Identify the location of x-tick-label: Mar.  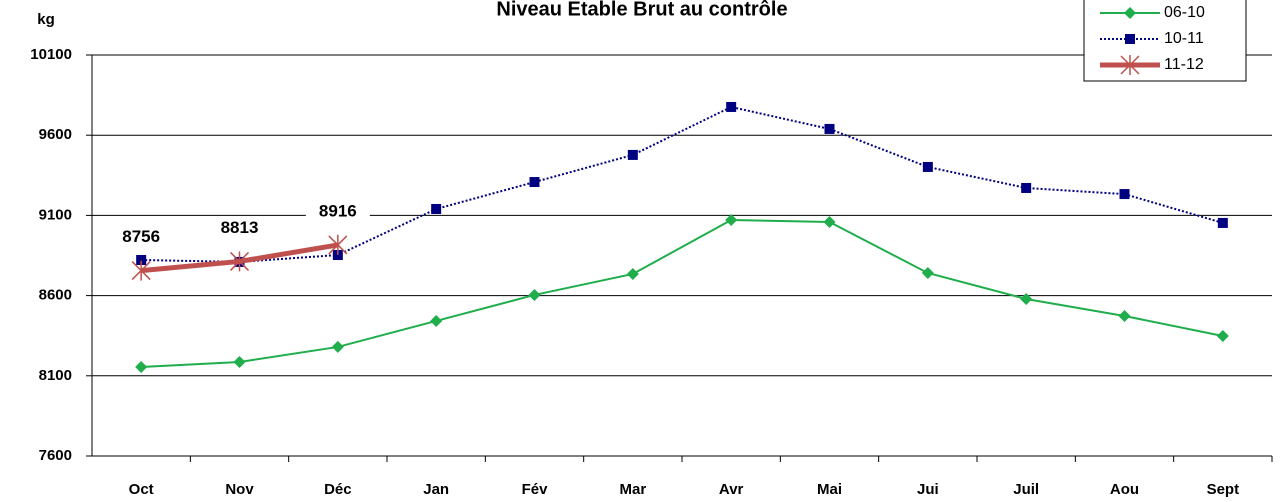
(632, 489).